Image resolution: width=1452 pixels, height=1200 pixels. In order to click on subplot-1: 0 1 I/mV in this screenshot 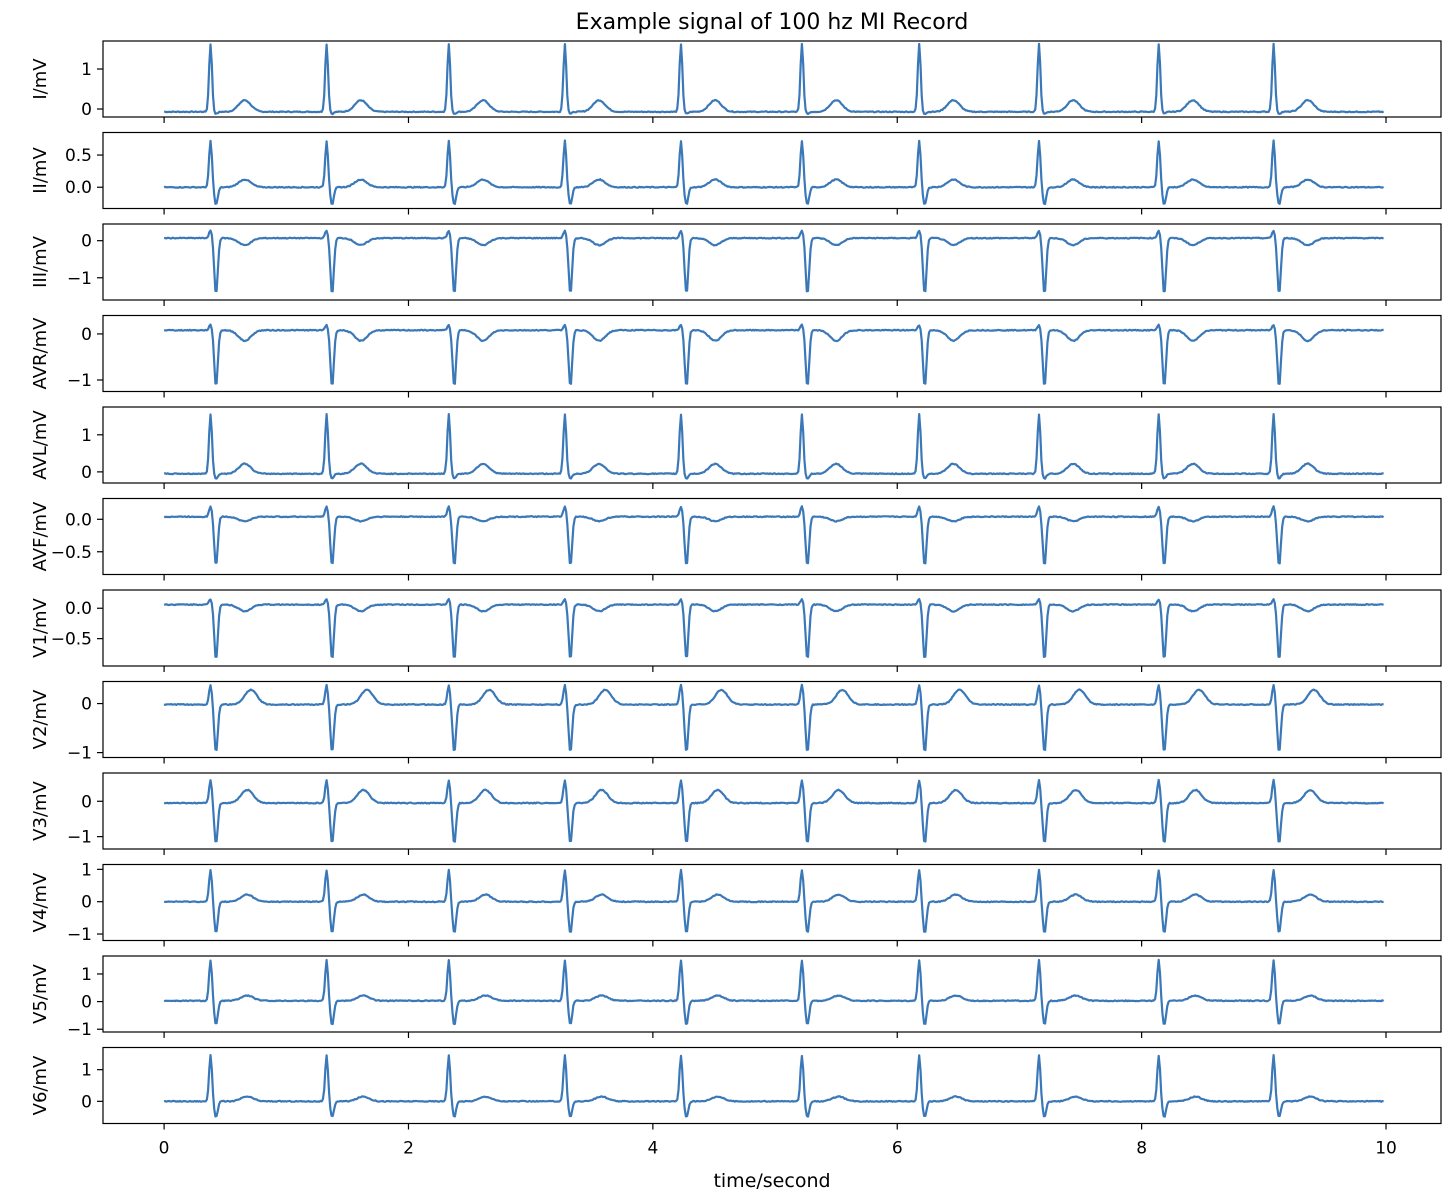, I will do `click(736, 81)`.